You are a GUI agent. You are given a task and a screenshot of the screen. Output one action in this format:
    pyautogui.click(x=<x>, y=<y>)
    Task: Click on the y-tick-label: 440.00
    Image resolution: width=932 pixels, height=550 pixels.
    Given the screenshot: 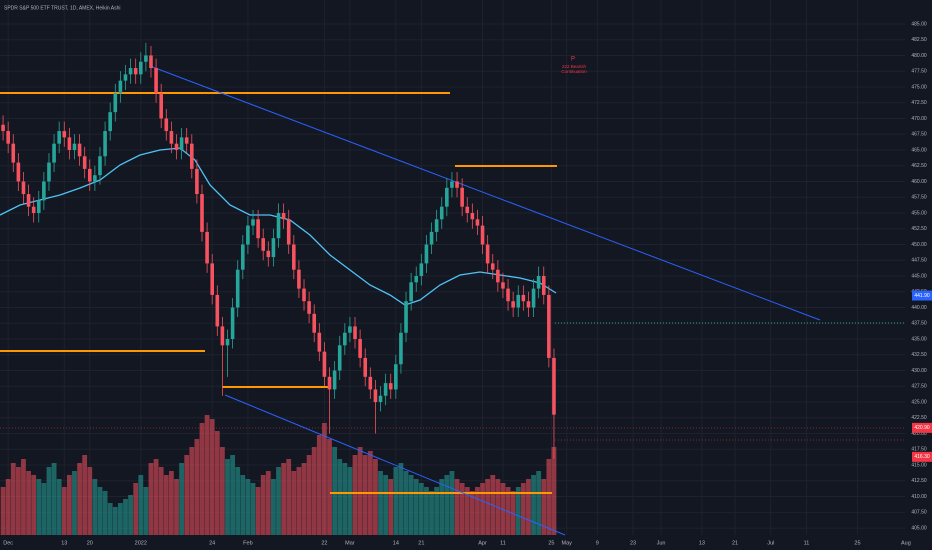 What is the action you would take?
    pyautogui.click(x=919, y=308)
    